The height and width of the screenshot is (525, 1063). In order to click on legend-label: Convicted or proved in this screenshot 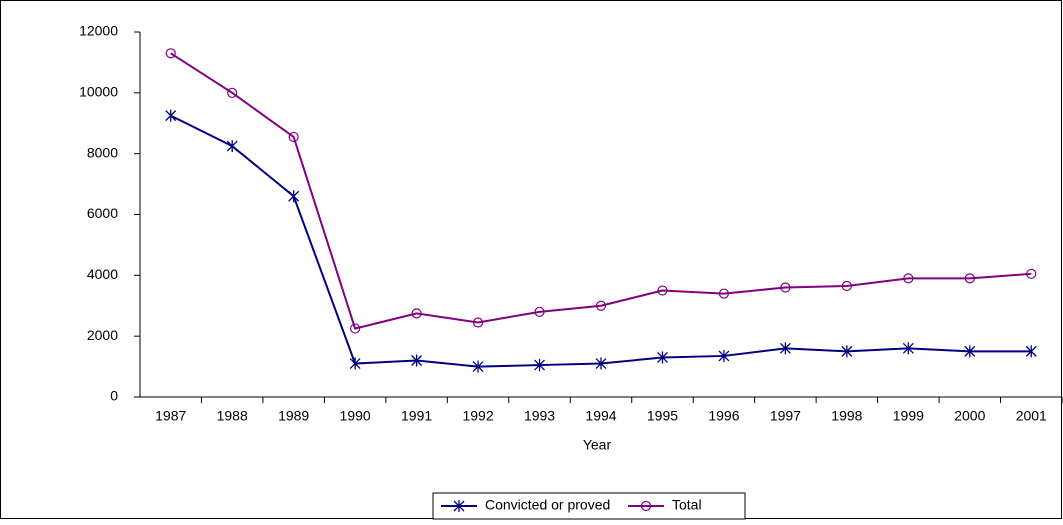, I will do `click(547, 505)`.